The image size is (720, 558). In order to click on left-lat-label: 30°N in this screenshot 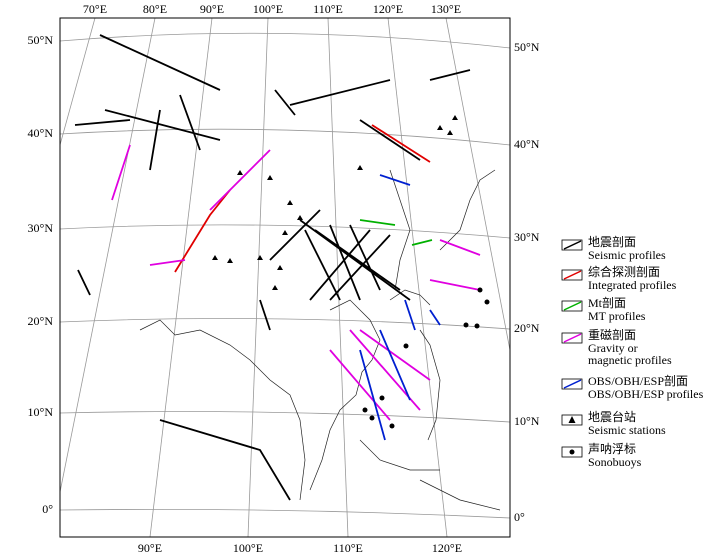, I will do `click(41, 228)`.